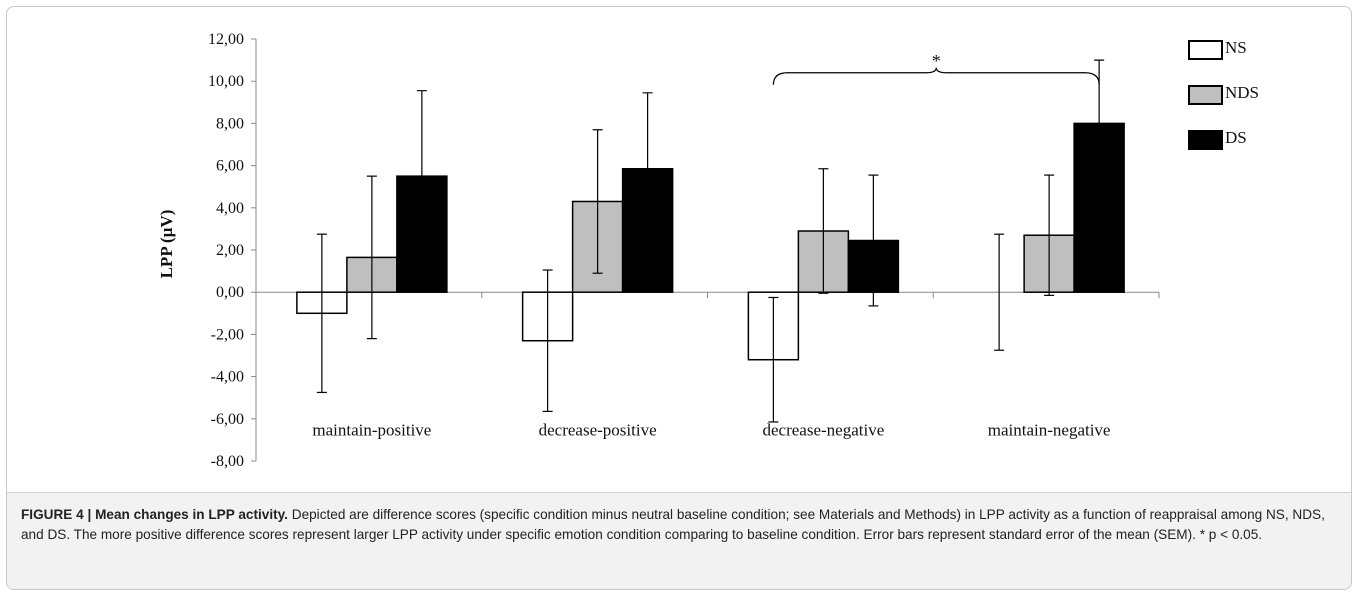 The height and width of the screenshot is (598, 1360). Describe the element at coordinates (227, 461) in the screenshot. I see `y-tick-label: -8,00` at that location.